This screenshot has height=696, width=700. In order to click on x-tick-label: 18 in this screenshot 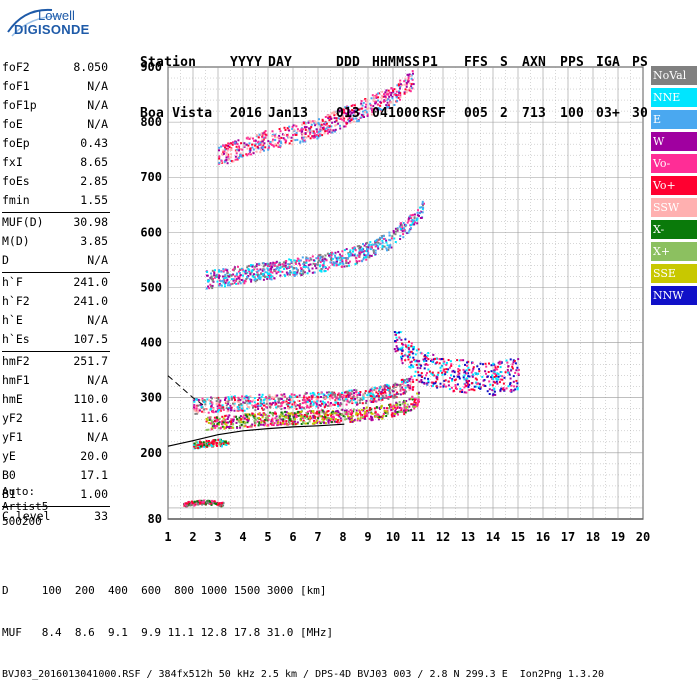, I will do `click(593, 537)`.